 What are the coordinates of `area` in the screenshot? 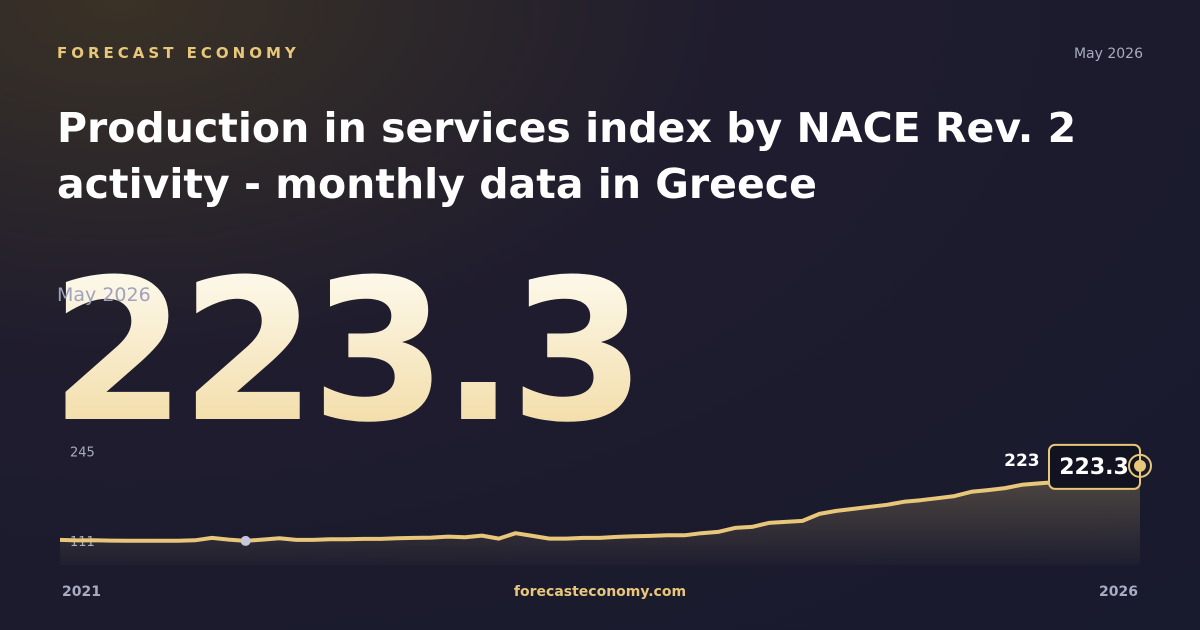 It's located at (600, 515).